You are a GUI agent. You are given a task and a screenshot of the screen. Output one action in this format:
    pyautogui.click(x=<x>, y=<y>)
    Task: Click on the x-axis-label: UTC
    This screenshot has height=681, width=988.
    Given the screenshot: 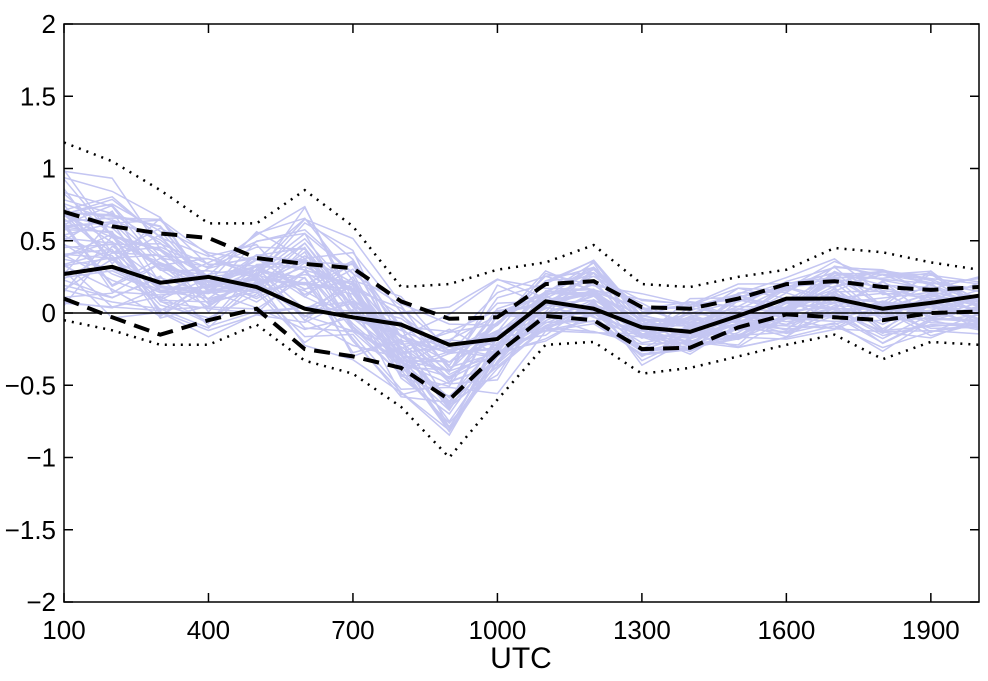 What is the action you would take?
    pyautogui.click(x=521, y=658)
    